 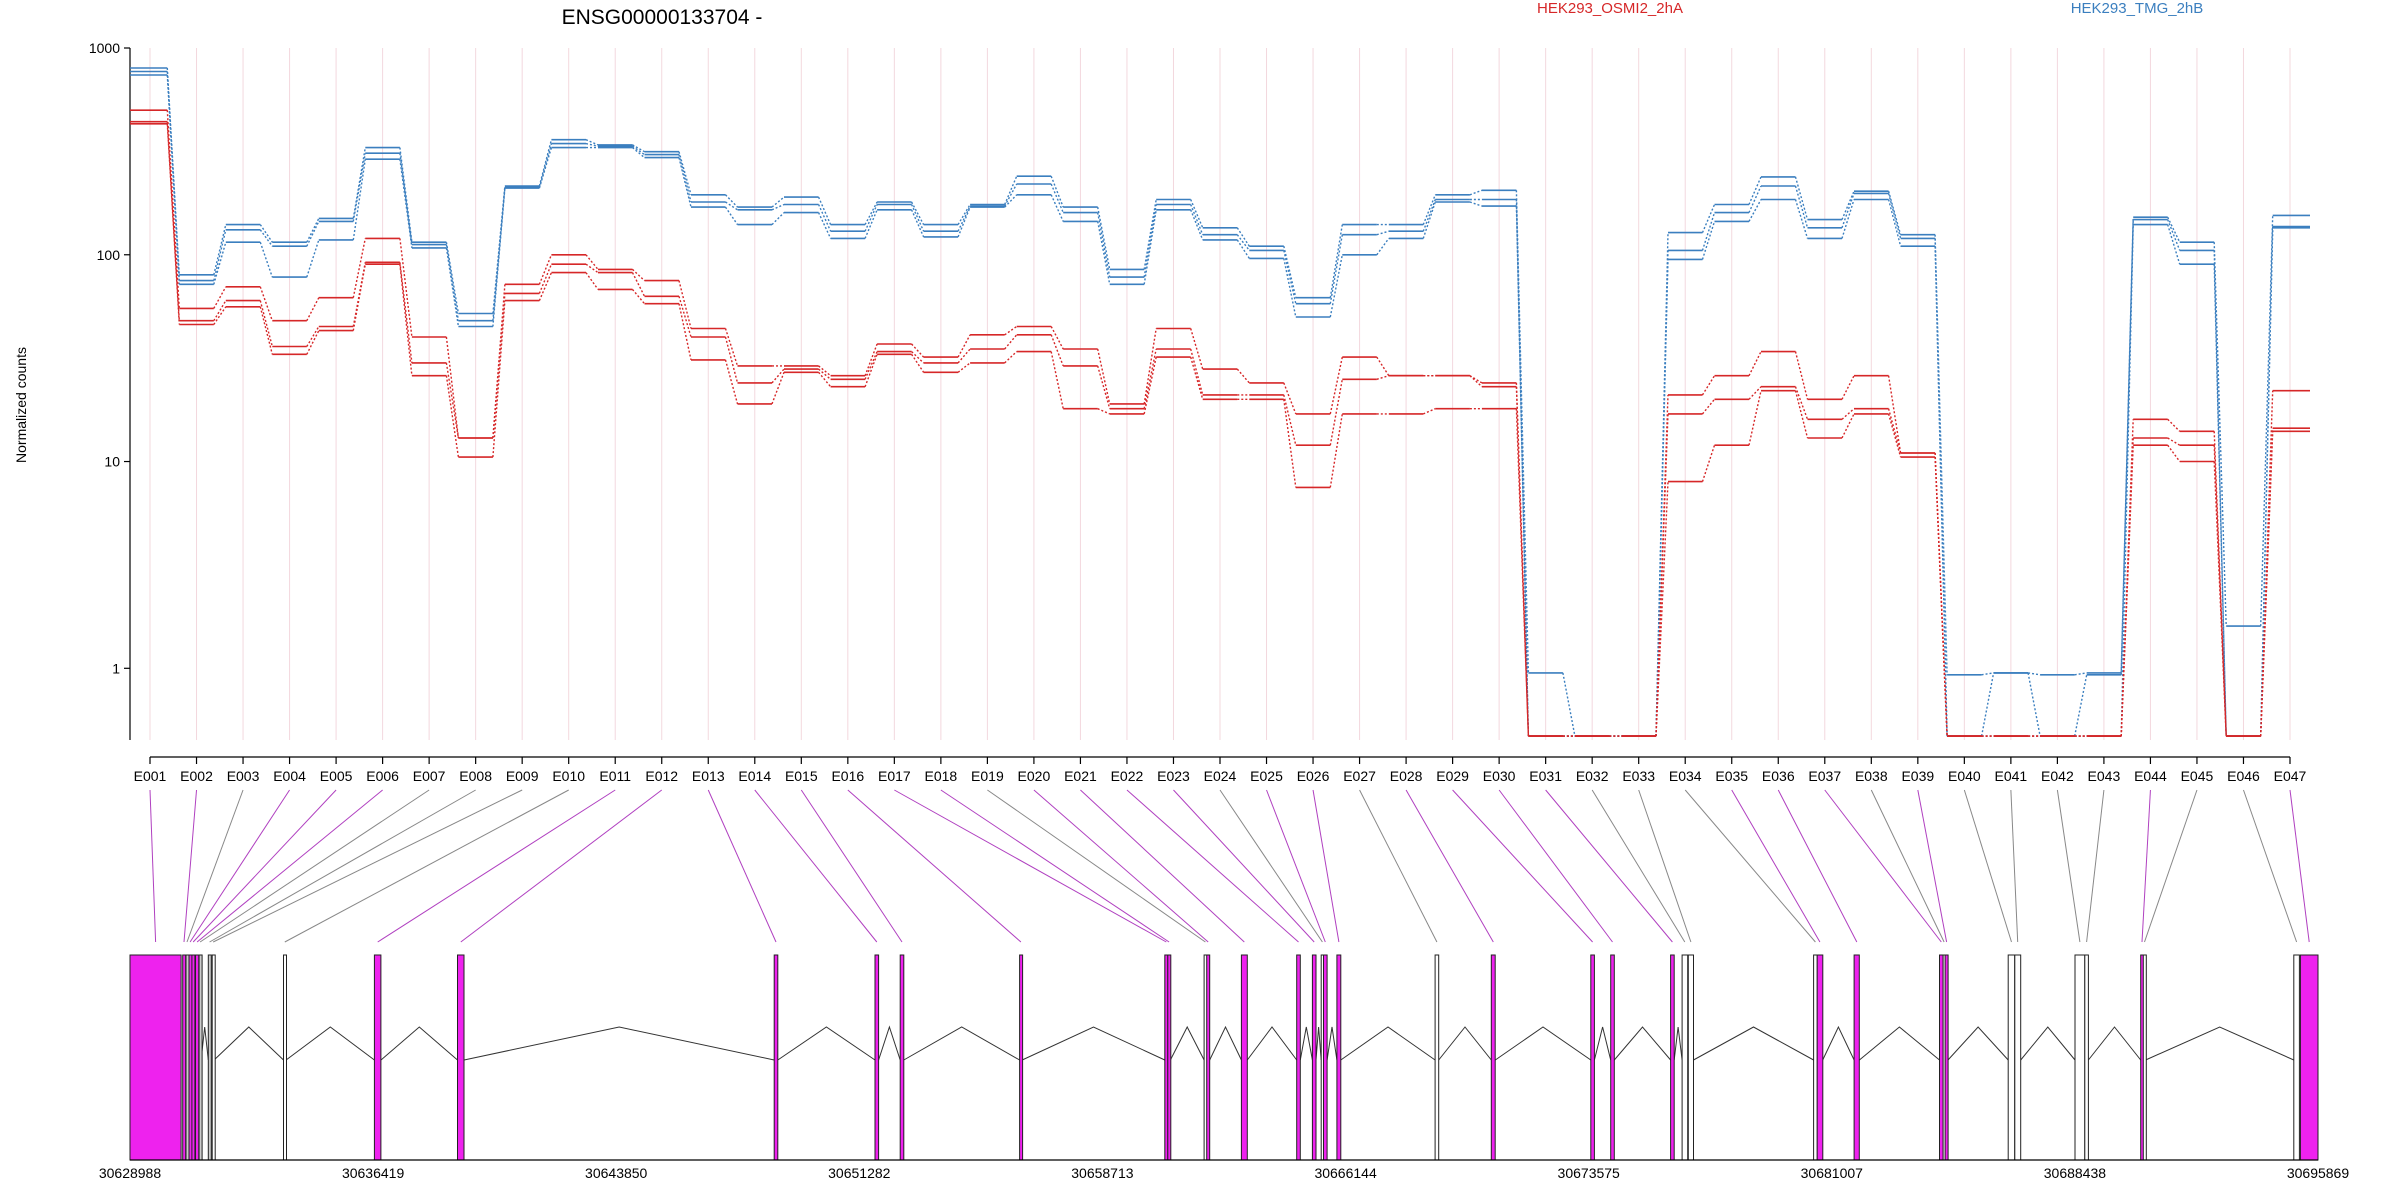 I want to click on link-line-e042, so click(x=2068, y=866).